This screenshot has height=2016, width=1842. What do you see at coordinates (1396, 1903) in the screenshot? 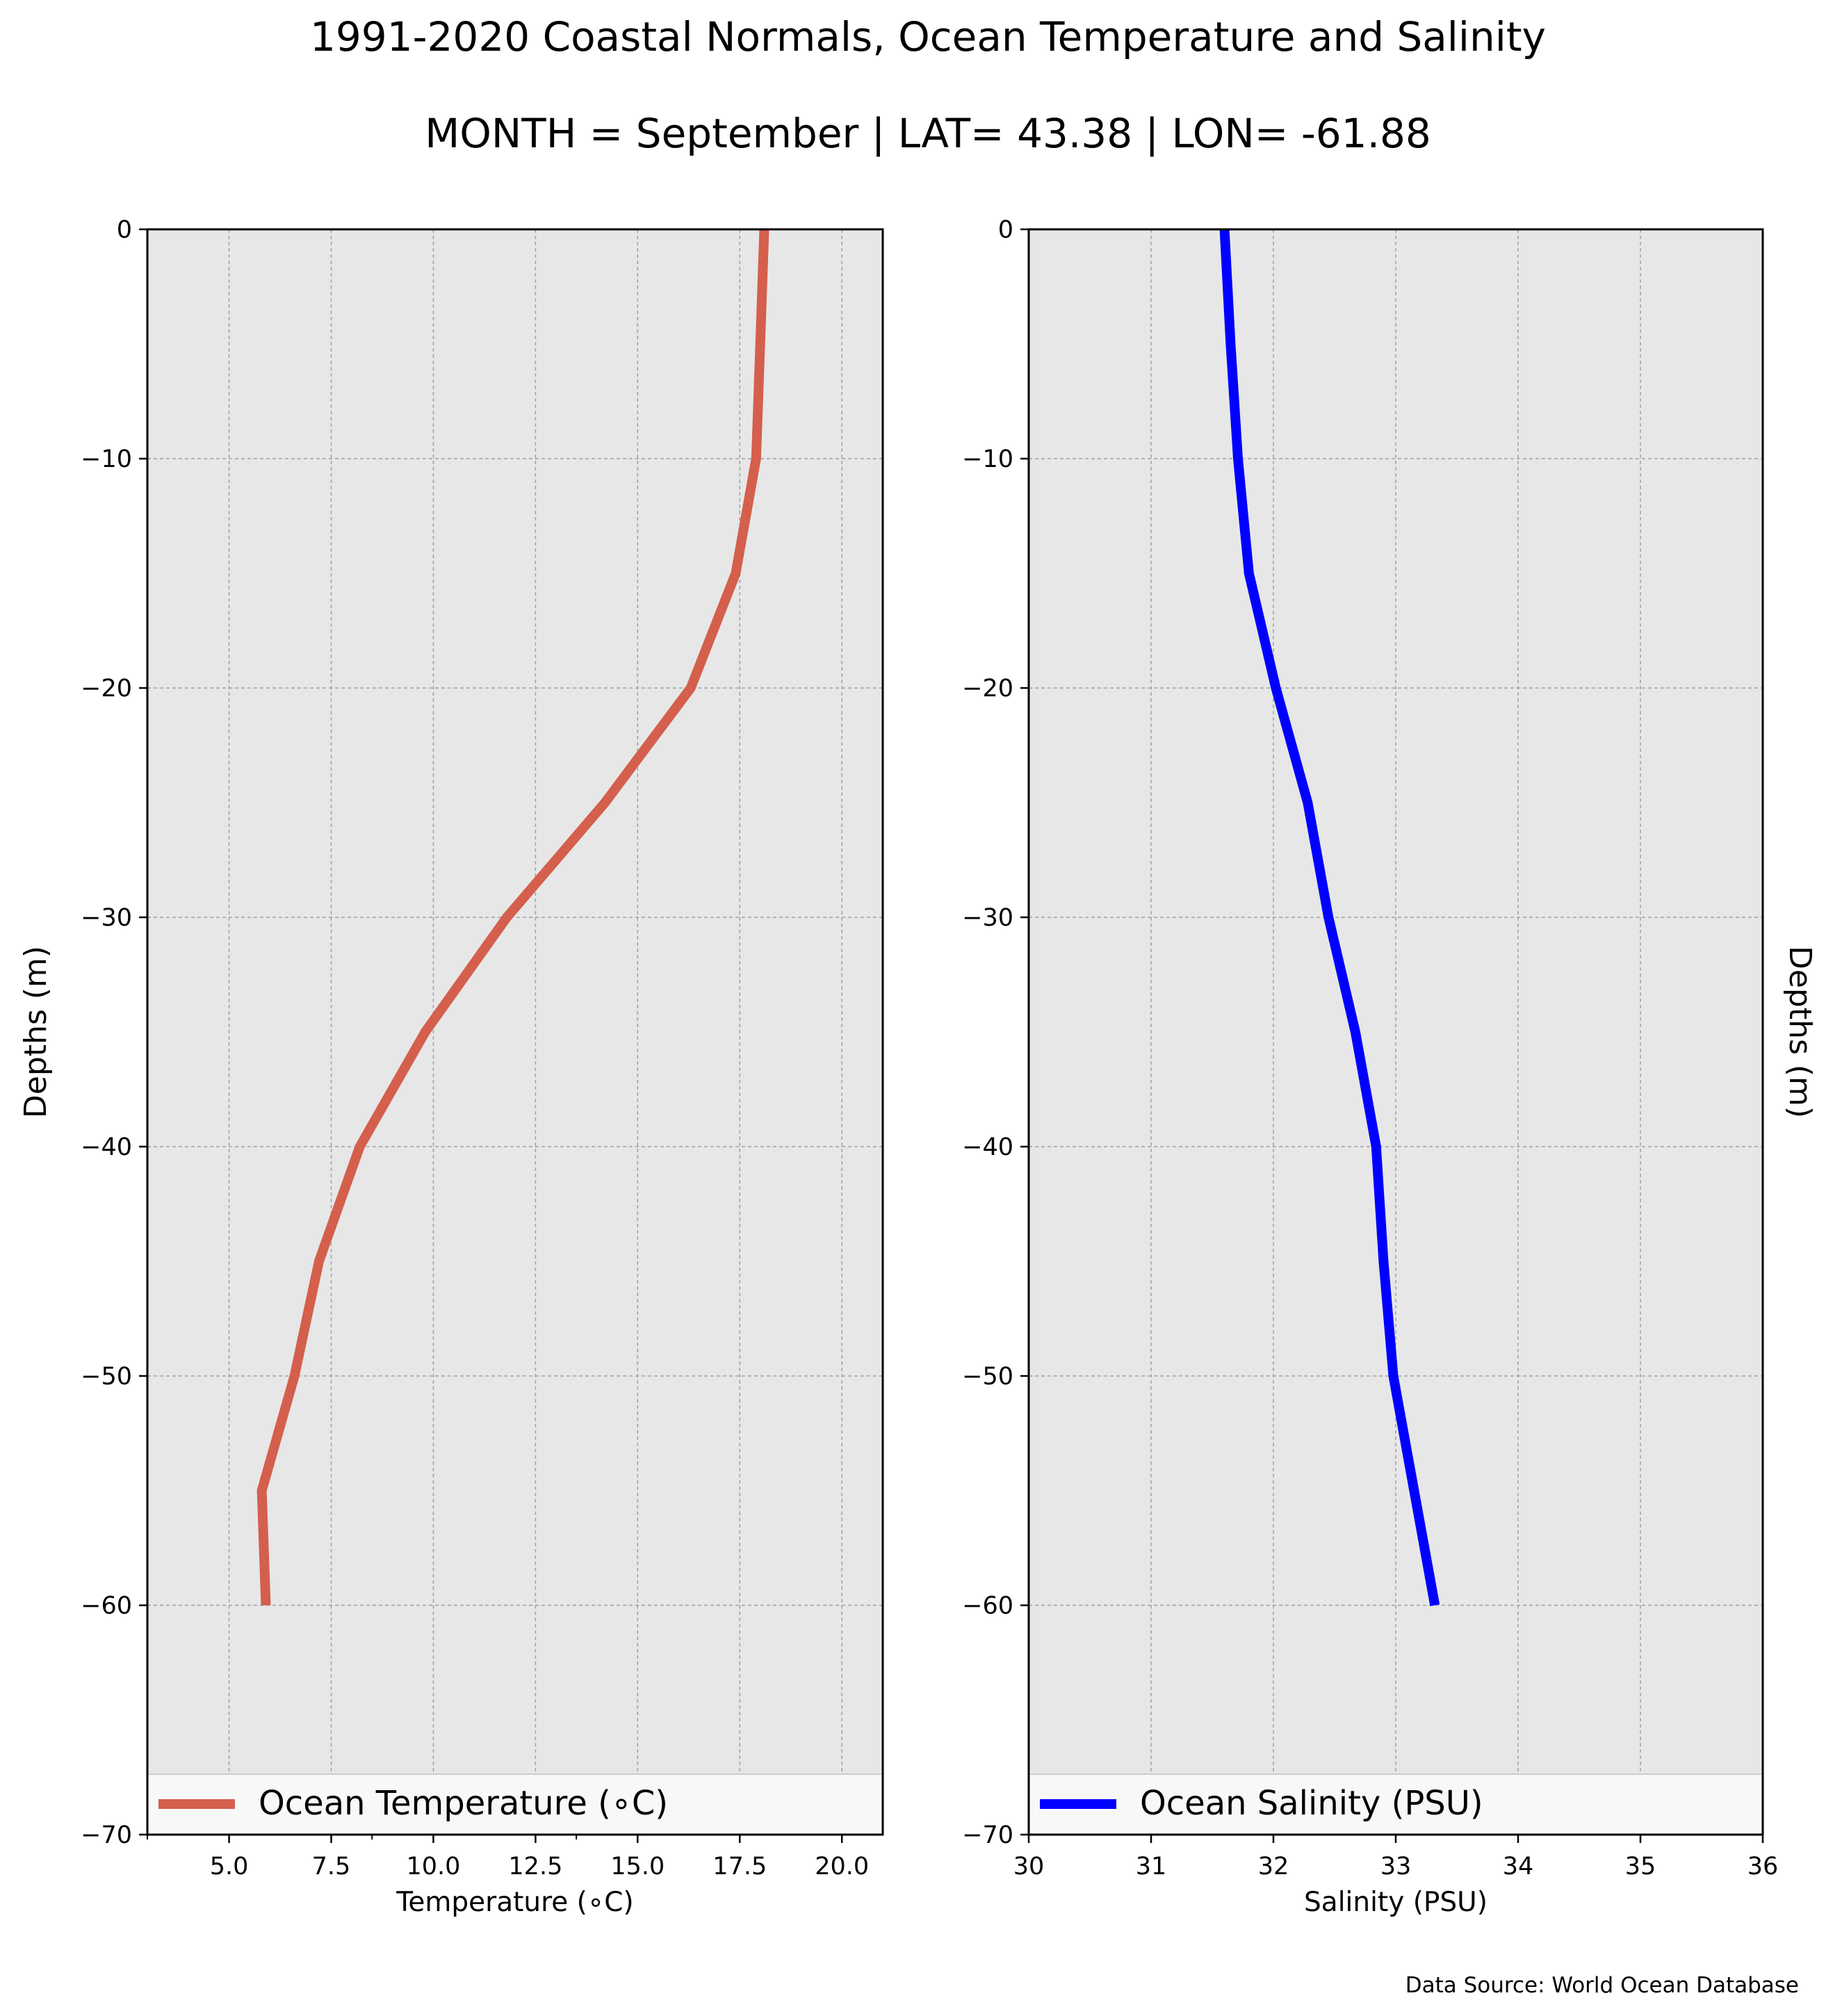
I see `salinity-x-axis-label: Salinity (PSU)` at bounding box center [1396, 1903].